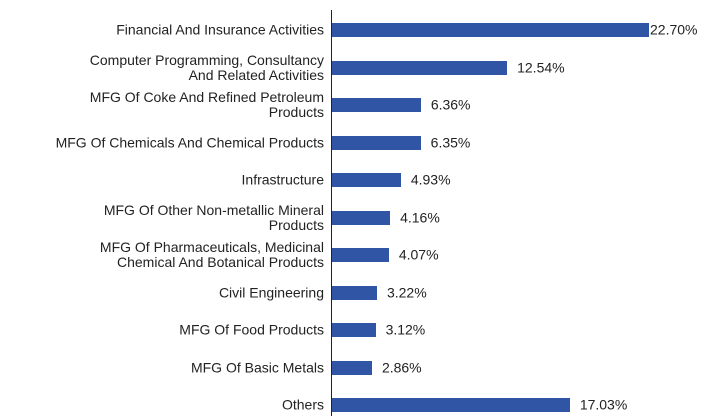  Describe the element at coordinates (603, 404) in the screenshot. I see `value-label: 17.03%` at that location.